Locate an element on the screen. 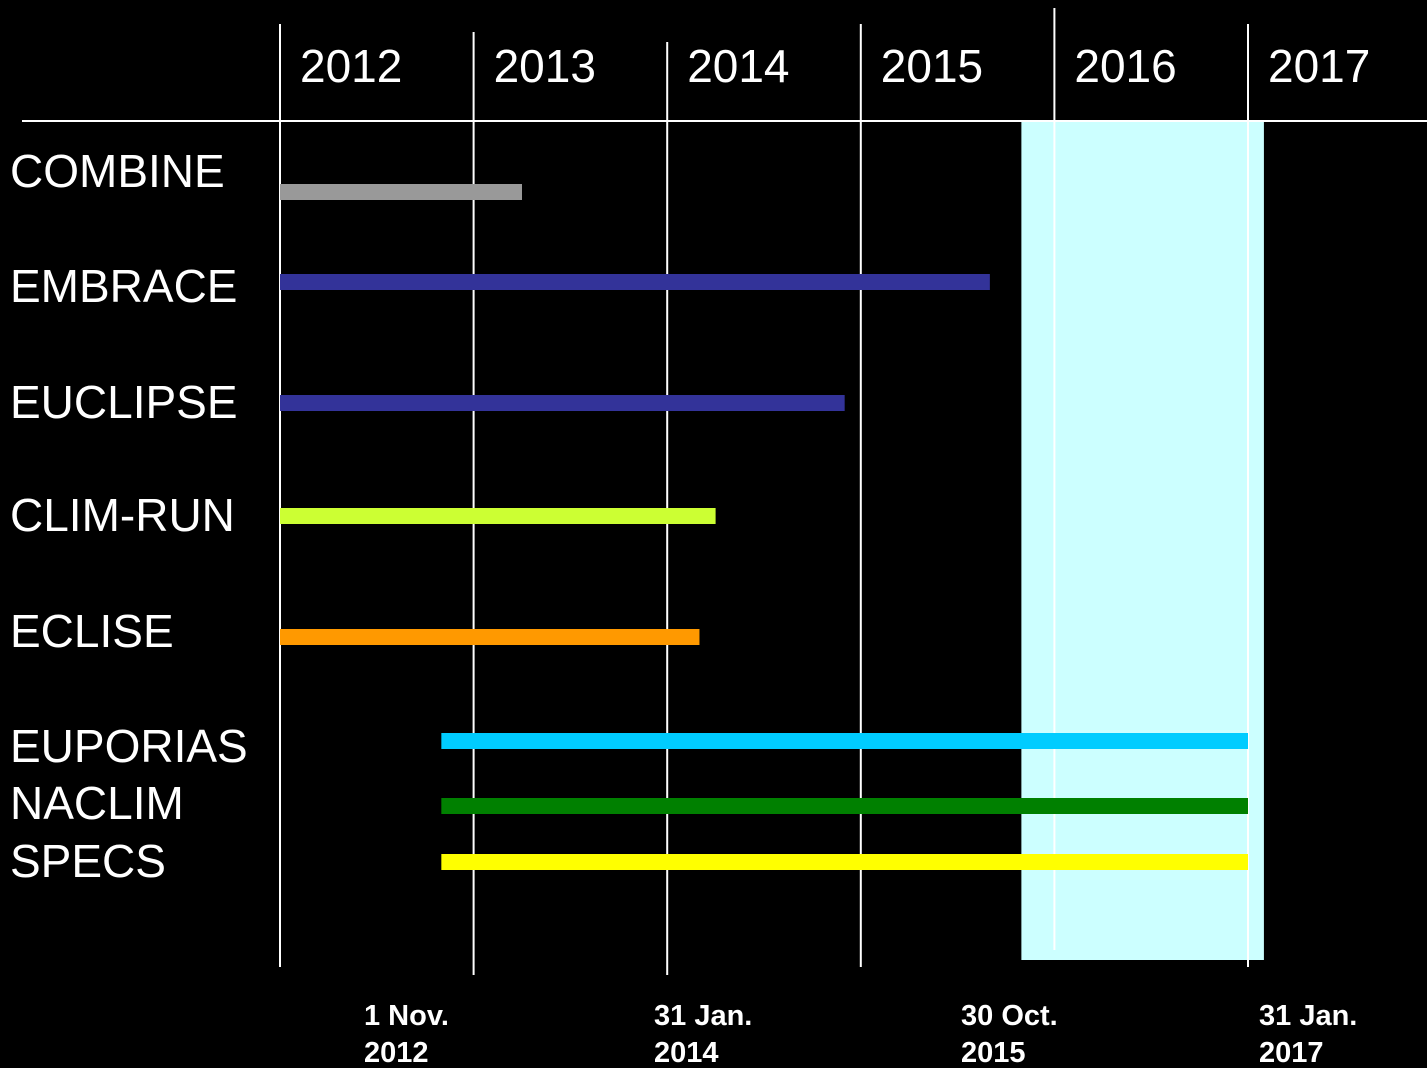 This screenshot has width=1427, height=1068. date-marker-label: 1 Nov. is located at coordinates (406, 1016).